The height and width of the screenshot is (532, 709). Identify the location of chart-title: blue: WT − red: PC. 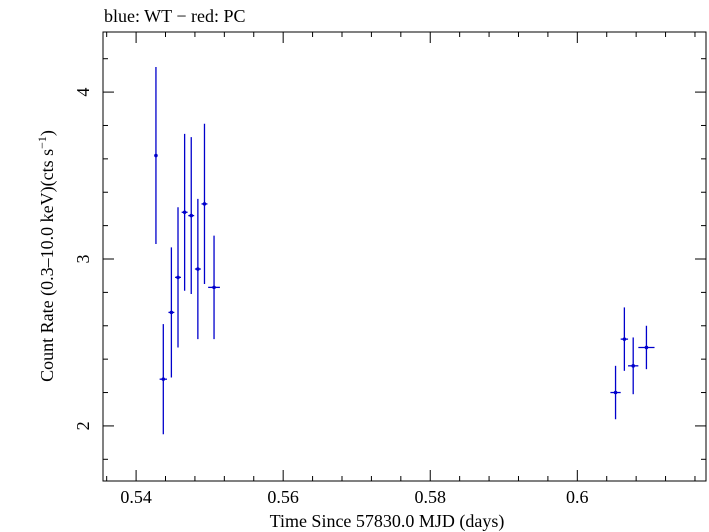
(174, 16).